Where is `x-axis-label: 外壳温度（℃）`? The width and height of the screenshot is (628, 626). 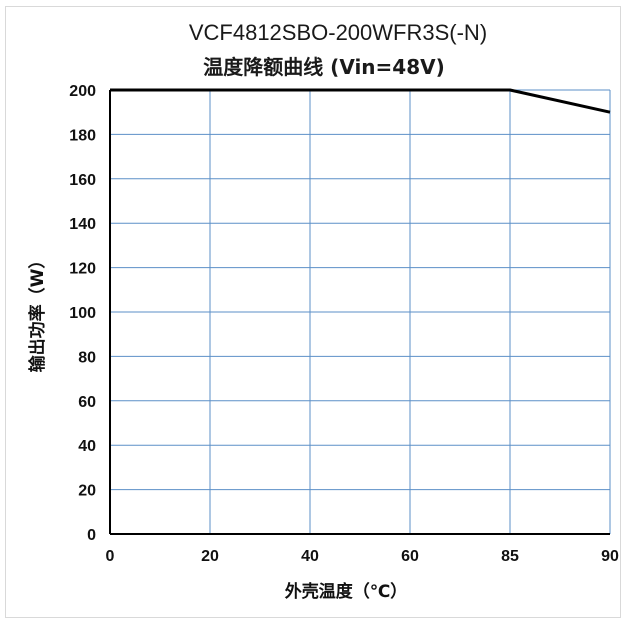 x-axis-label: 外壳温度（℃） is located at coordinates (346, 591).